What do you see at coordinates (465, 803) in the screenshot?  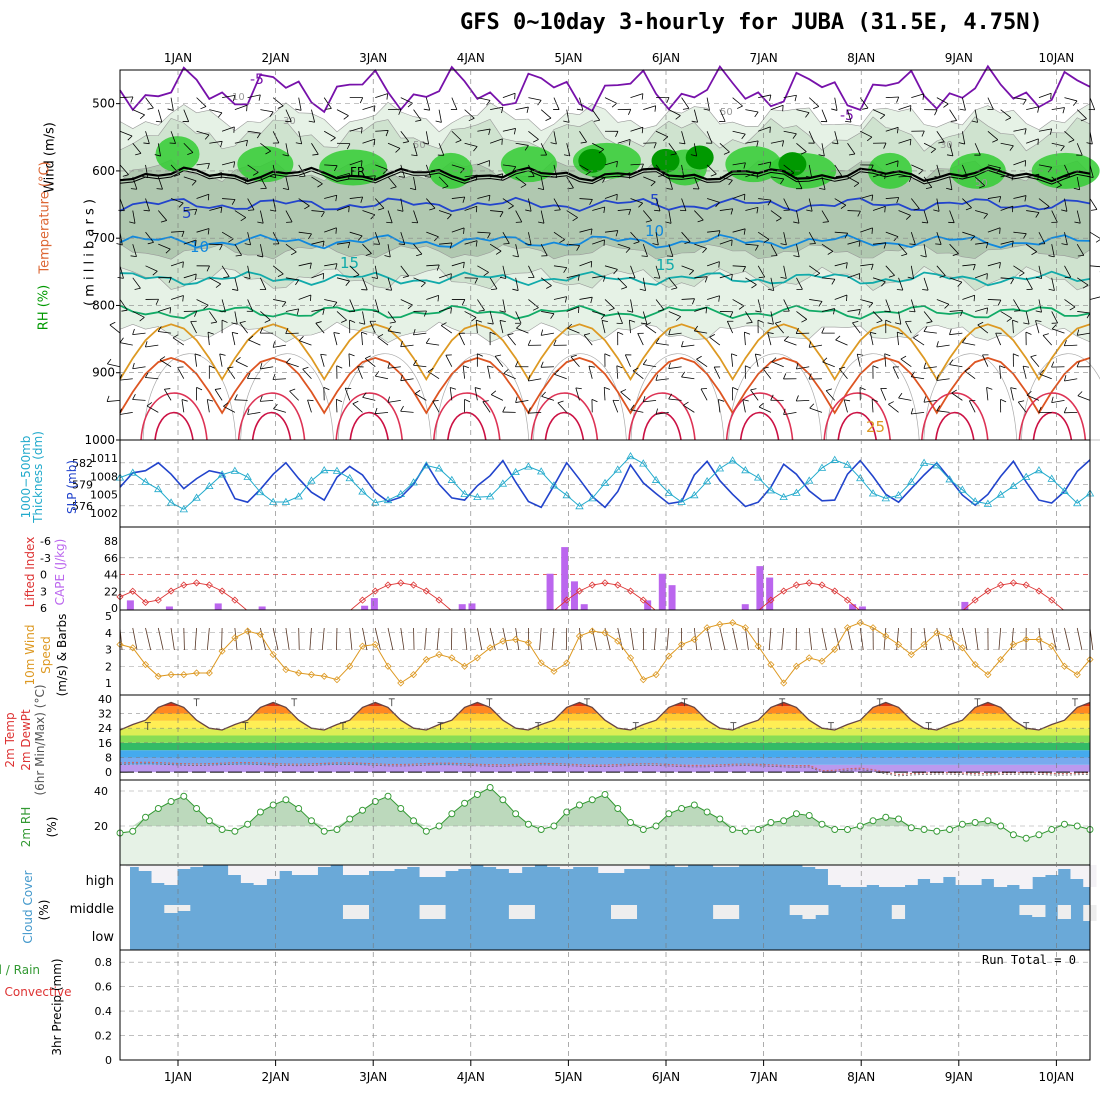 I see `rh2m-point` at bounding box center [465, 803].